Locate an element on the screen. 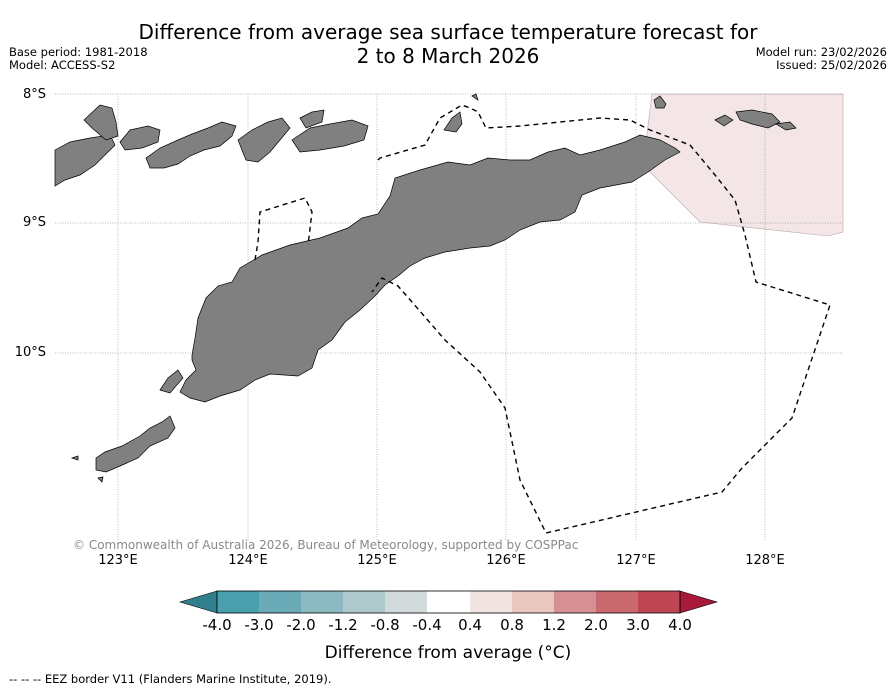 This screenshot has width=896, height=690. colorbar-tick: -0.8 is located at coordinates (385, 625).